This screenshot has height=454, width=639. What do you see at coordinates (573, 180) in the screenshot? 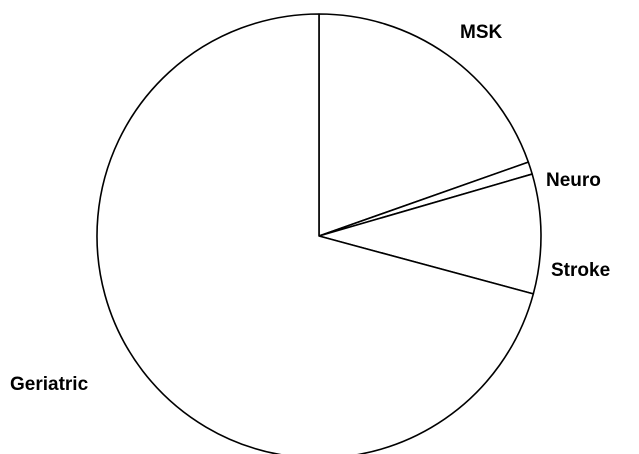
I see `slice-label-neuro: Neuro` at bounding box center [573, 180].